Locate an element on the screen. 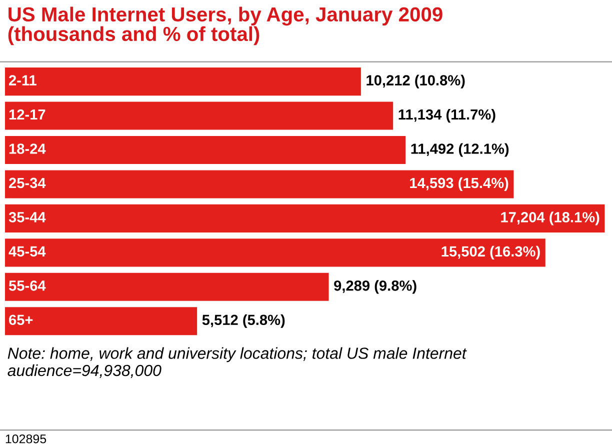 The image size is (612, 448). data-label: 9,289 (9.8%) is located at coordinates (375, 287).